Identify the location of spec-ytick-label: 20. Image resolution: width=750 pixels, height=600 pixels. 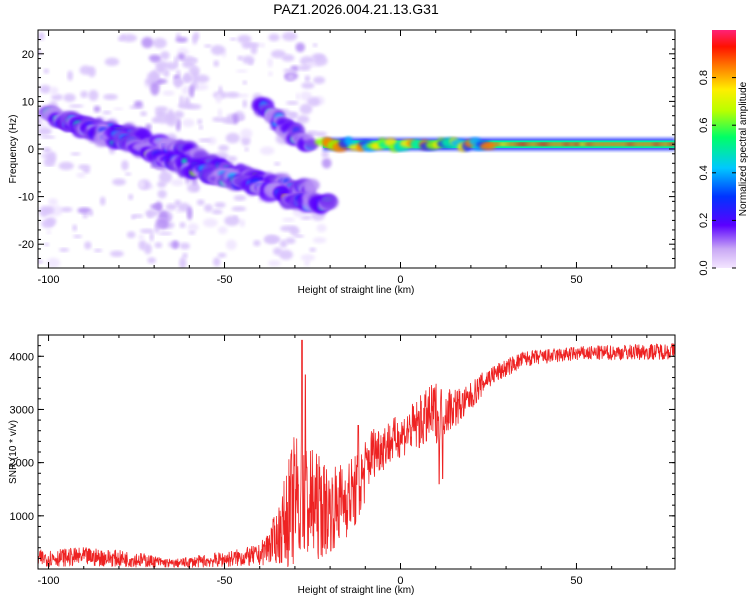
(28, 55).